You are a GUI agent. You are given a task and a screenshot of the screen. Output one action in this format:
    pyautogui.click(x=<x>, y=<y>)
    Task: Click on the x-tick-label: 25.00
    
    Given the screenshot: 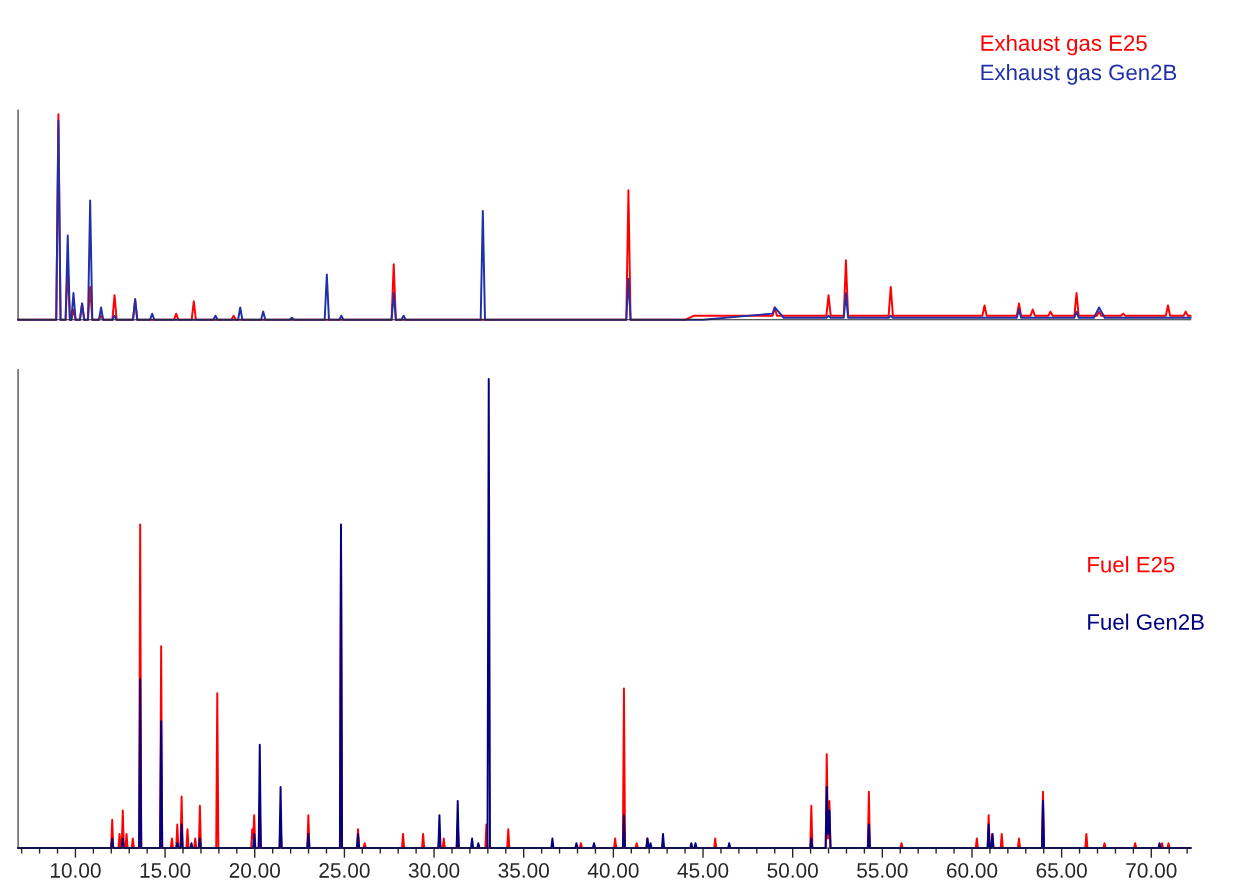 What is the action you would take?
    pyautogui.click(x=344, y=870)
    